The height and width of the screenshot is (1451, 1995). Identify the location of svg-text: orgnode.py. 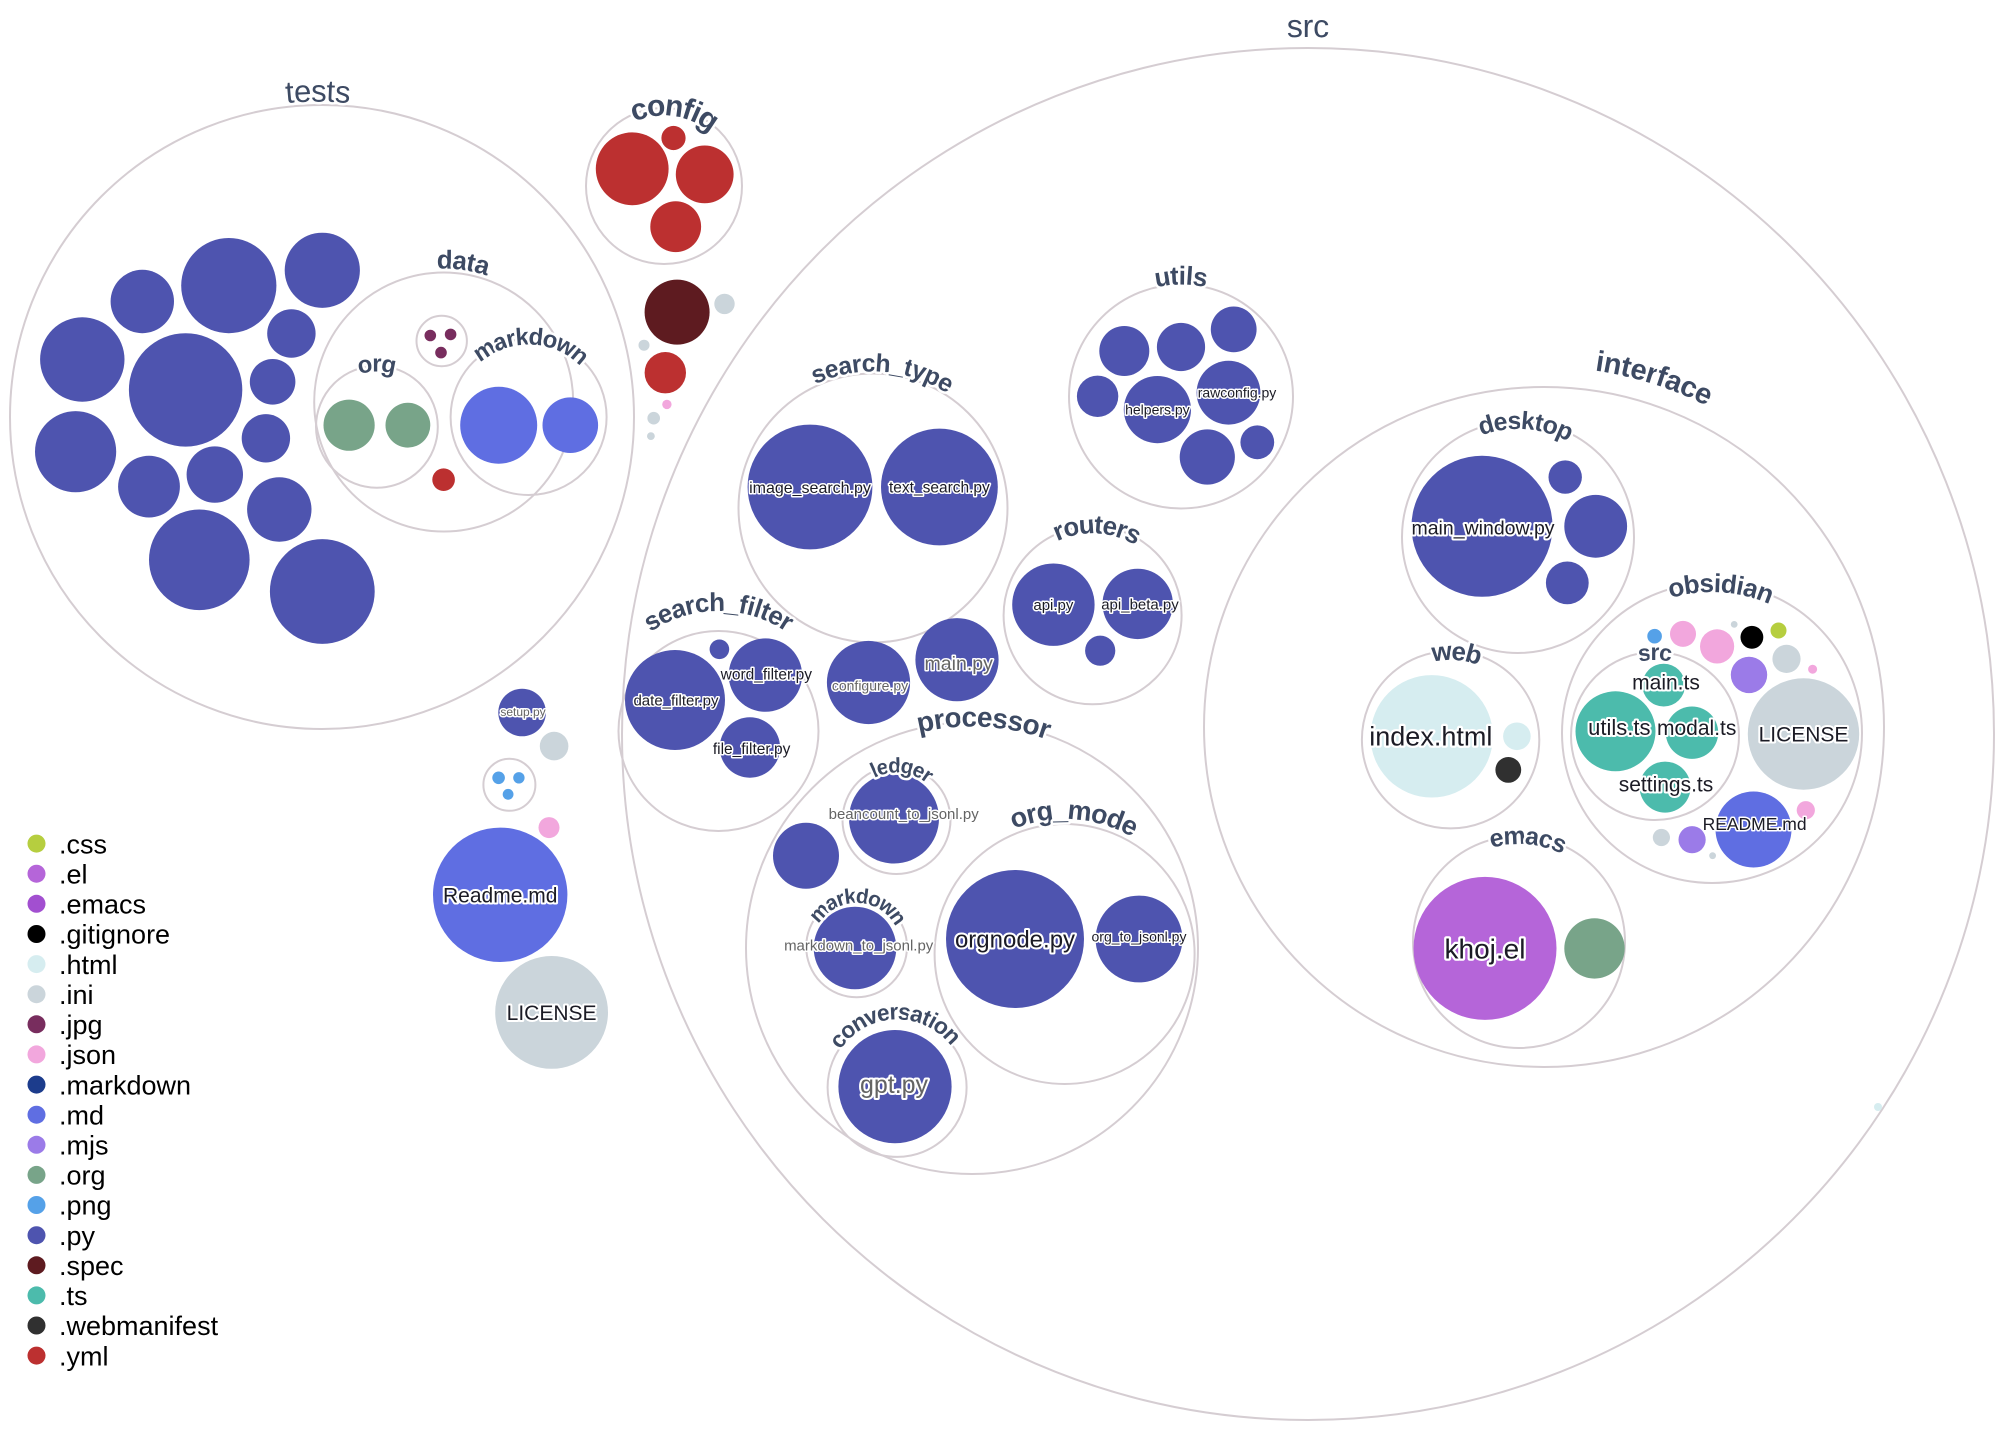
(1015, 940).